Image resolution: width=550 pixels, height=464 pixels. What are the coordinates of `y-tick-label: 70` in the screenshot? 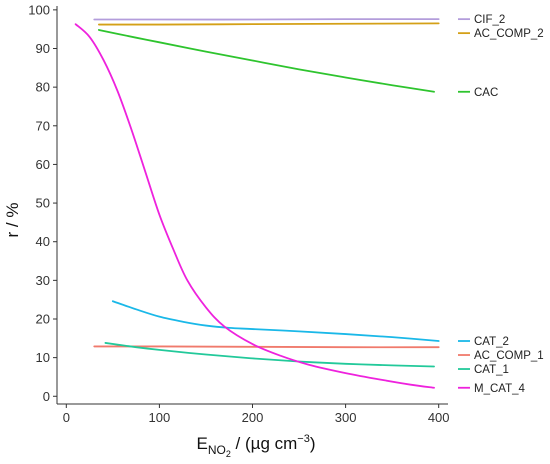 It's located at (43, 125).